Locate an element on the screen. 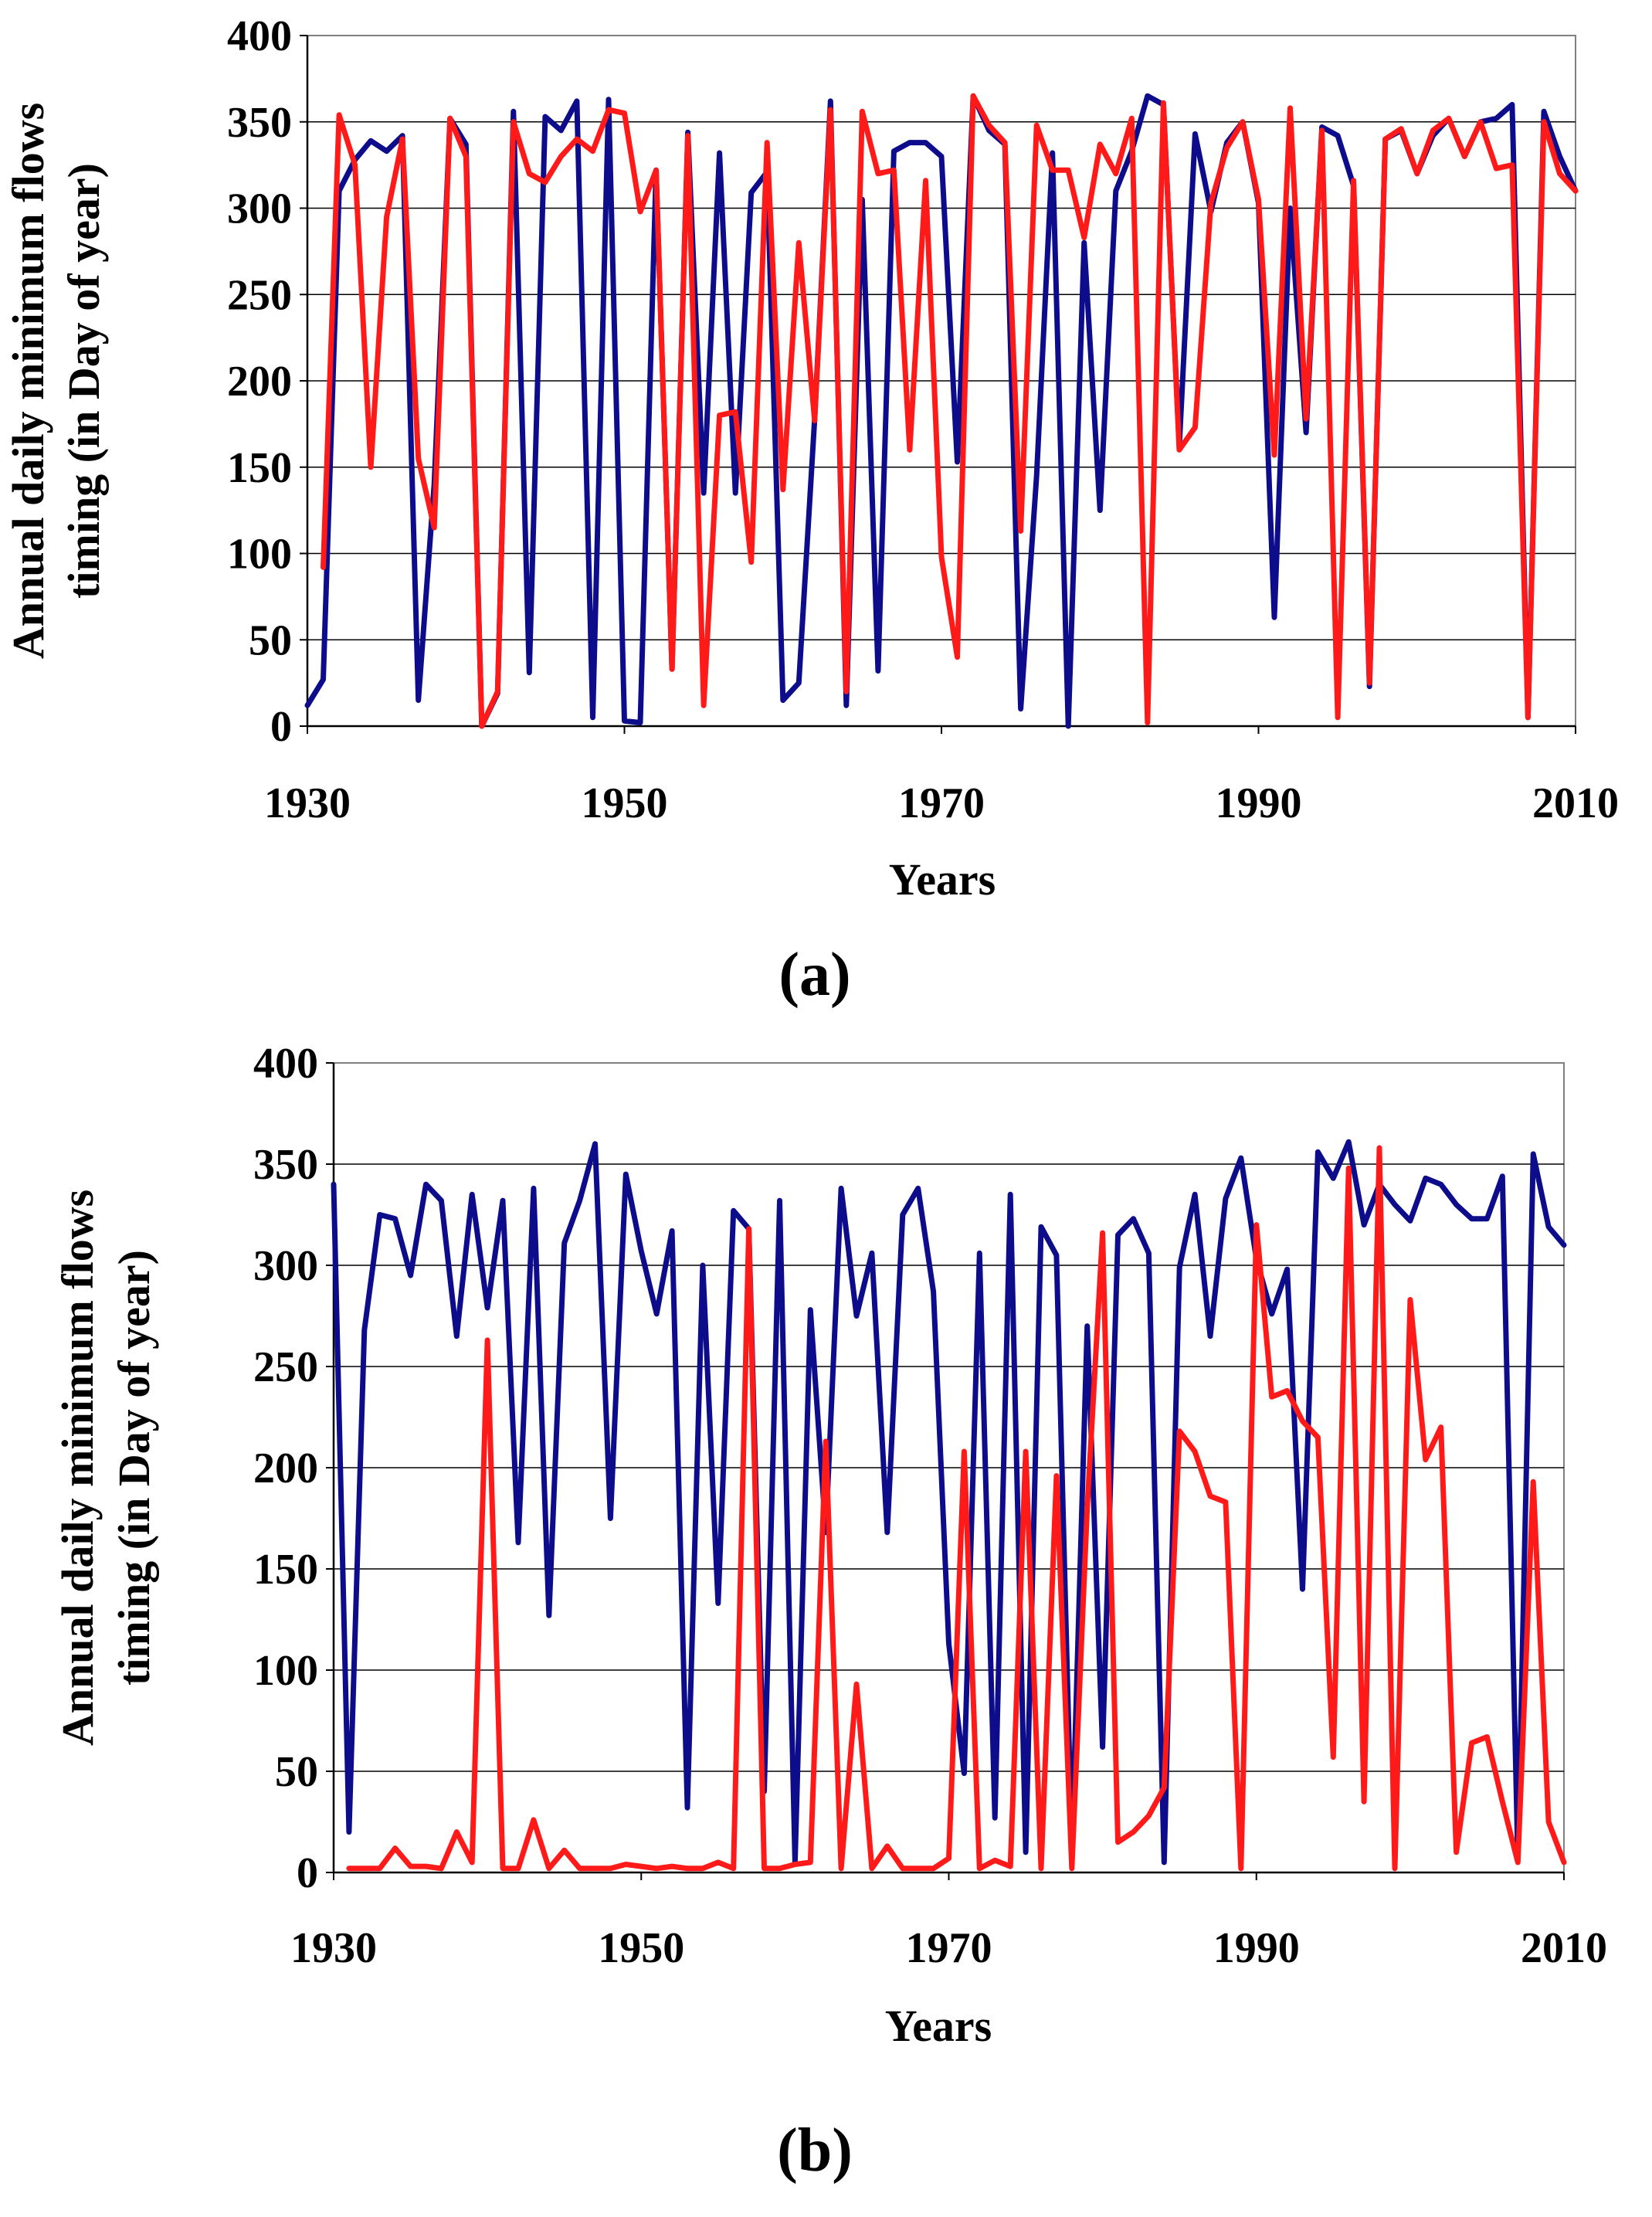 This screenshot has width=1652, height=2217. y-axis-label-b-line2: timing (in Day of year) is located at coordinates (134, 1468).